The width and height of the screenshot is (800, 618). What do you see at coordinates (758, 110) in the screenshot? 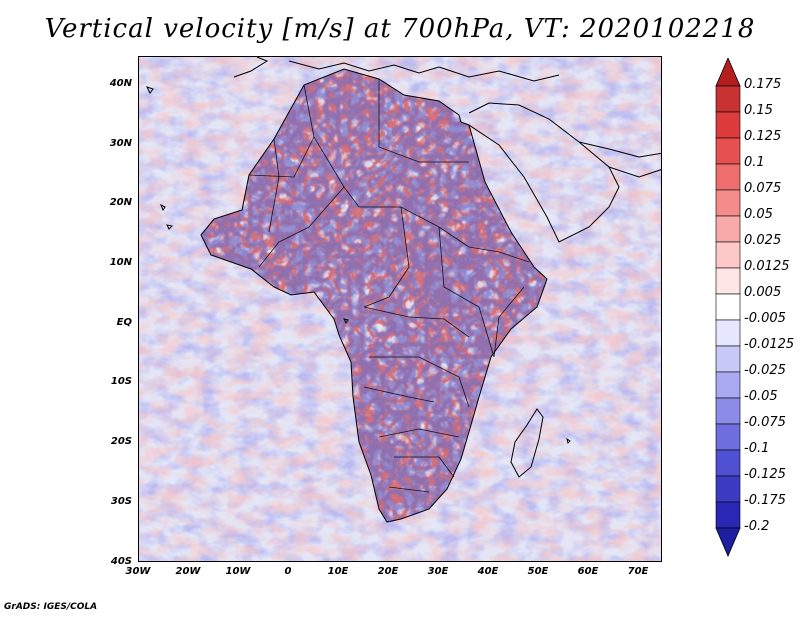
I see `colorbar-tick-label: 0.15` at bounding box center [758, 110].